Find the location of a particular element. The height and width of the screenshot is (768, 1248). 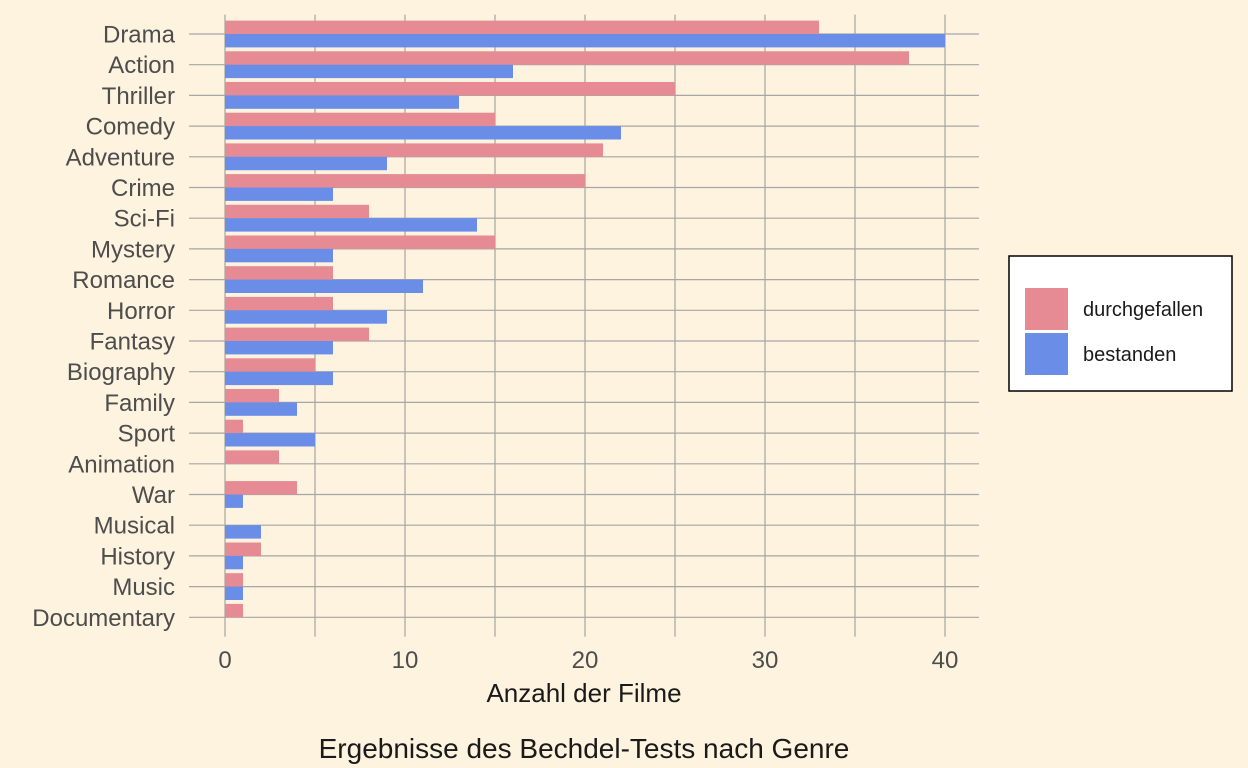

bar-bestanden-action is located at coordinates (369, 71).